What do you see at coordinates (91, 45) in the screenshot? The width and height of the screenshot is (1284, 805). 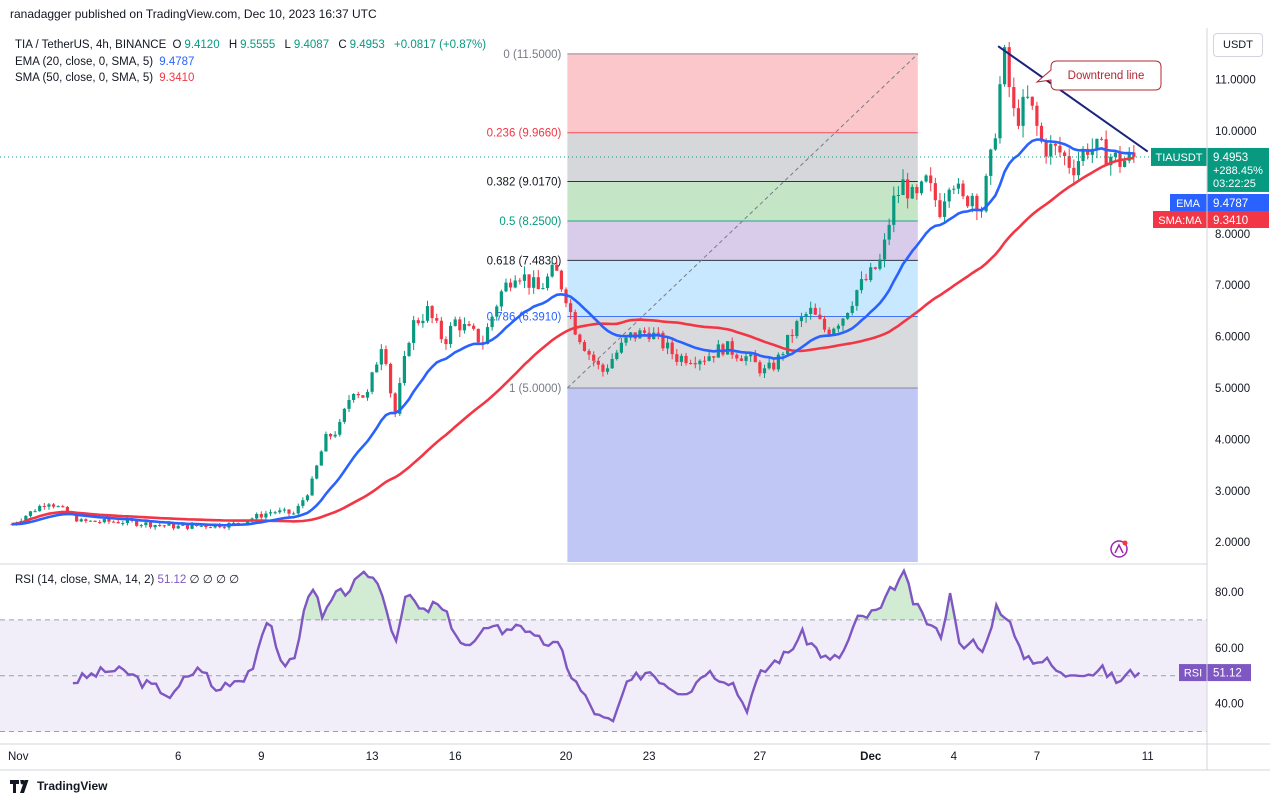 I see `legend-symbol: TIA / TetherUS, 4h, BINANCE` at bounding box center [91, 45].